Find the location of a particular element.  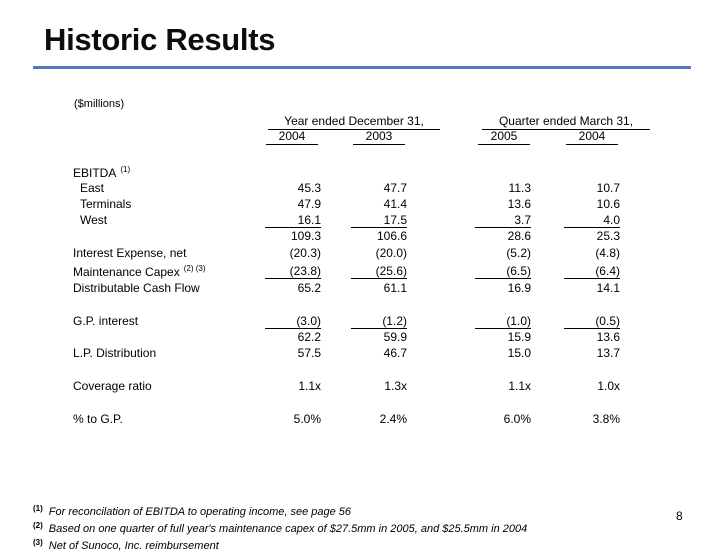

table-row: West 16.1 17.5 3.7 4.0 is located at coordinates (360, 221).